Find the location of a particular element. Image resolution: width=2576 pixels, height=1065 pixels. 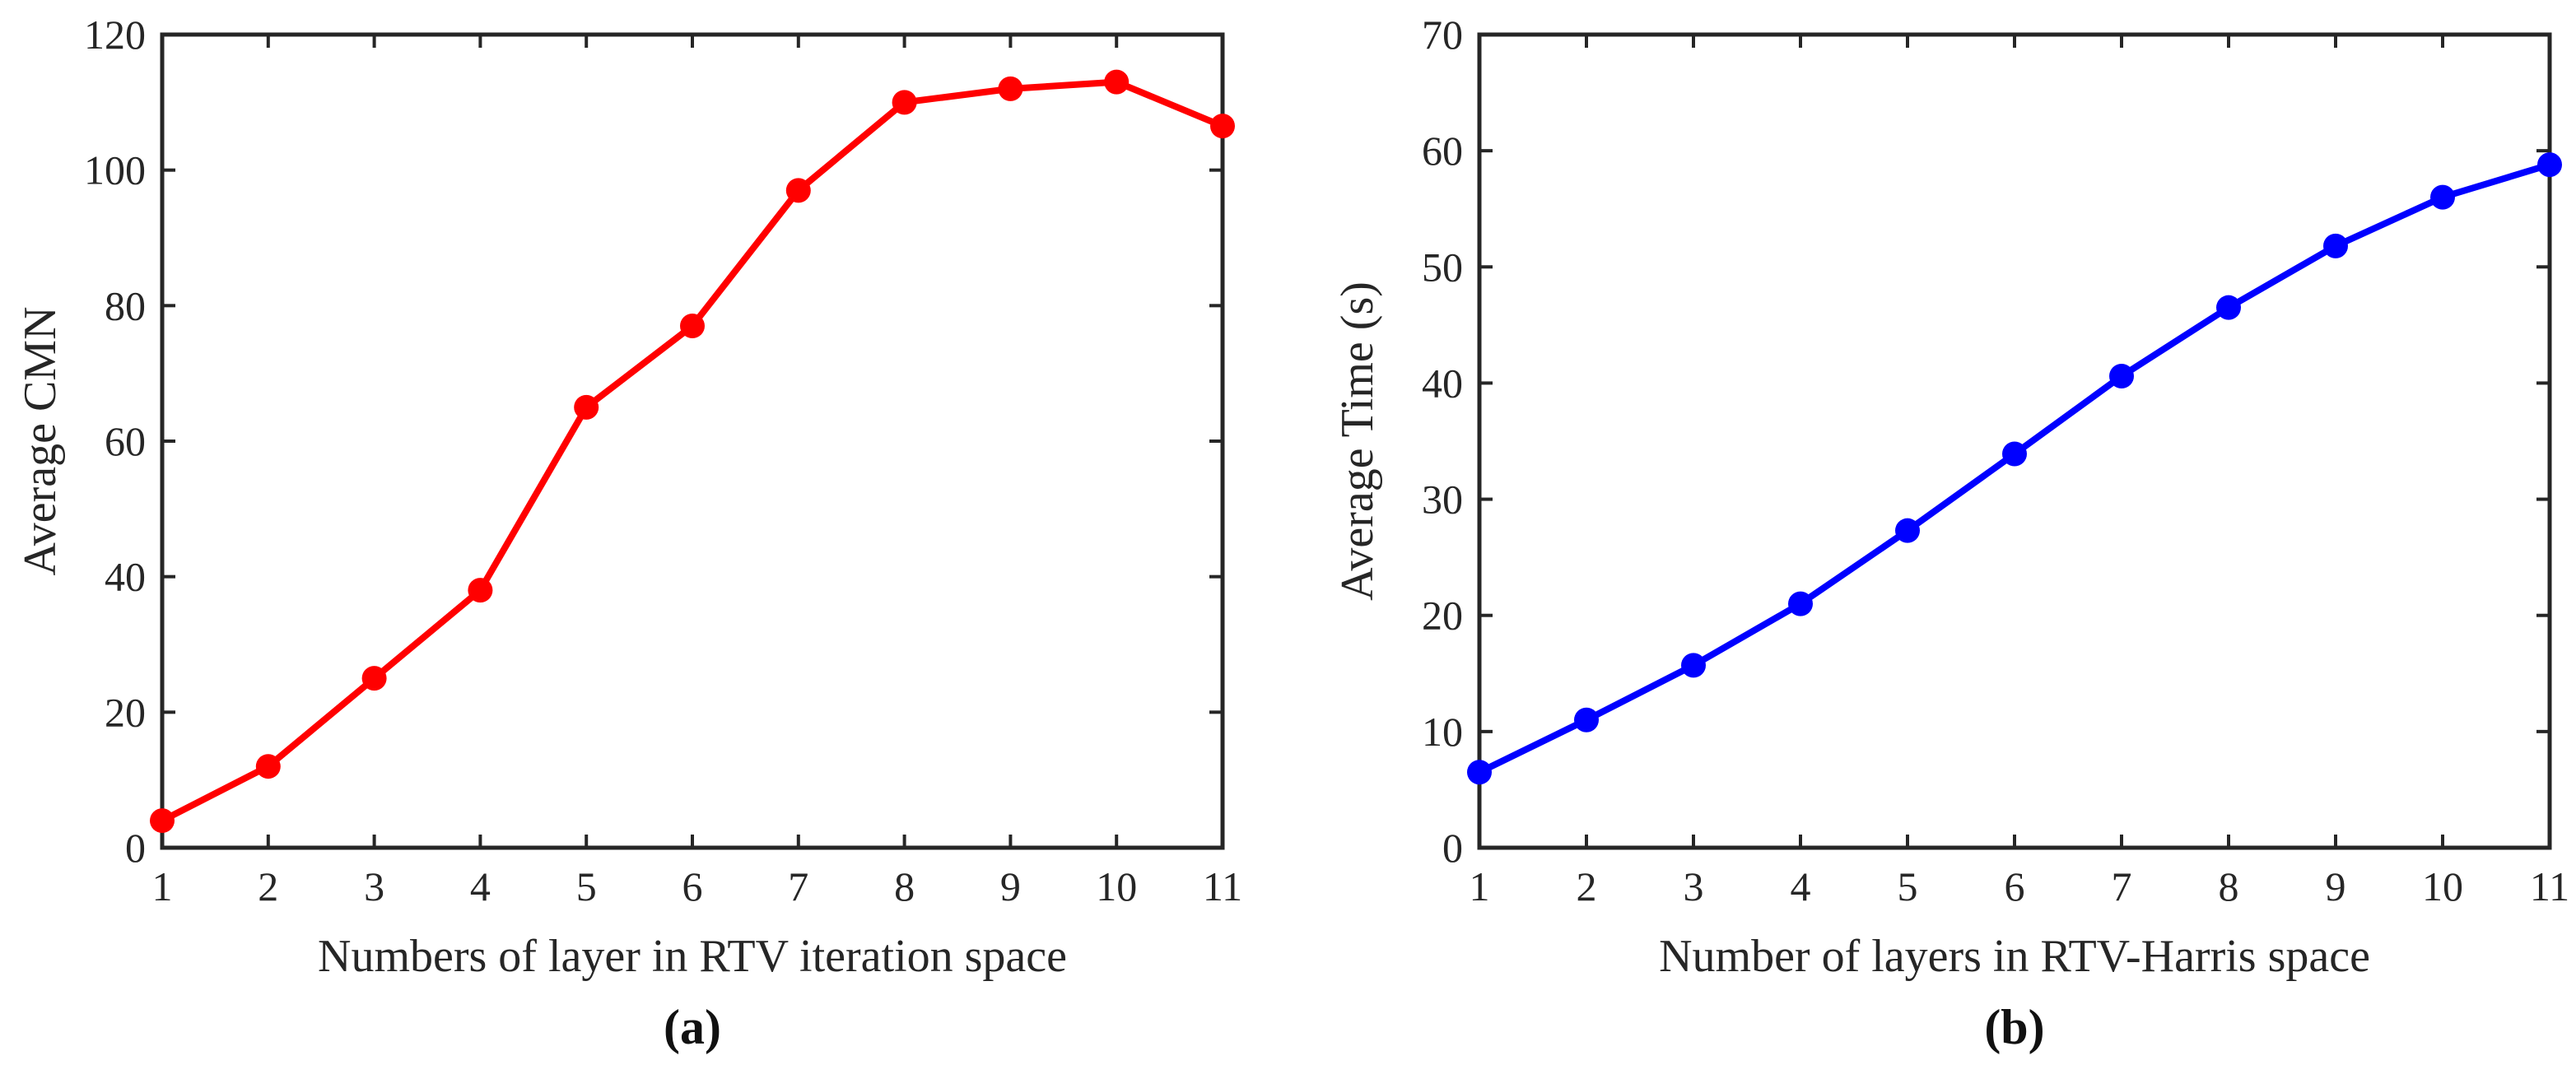

y-tick-label: 10 is located at coordinates (1442, 732).